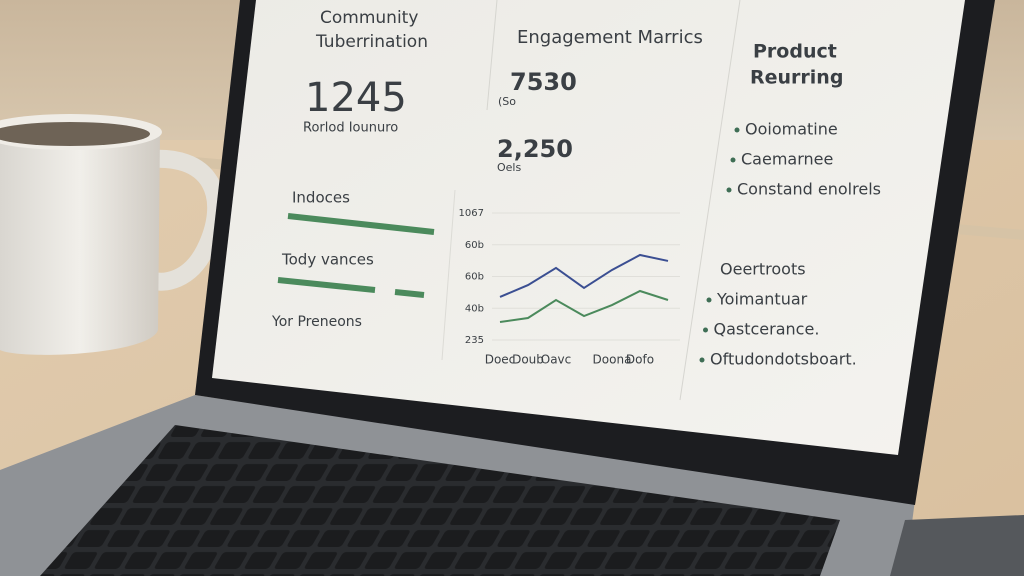 The height and width of the screenshot is (576, 1024). Describe the element at coordinates (767, 329) in the screenshot. I see `list-item: Qastcerance.` at that location.